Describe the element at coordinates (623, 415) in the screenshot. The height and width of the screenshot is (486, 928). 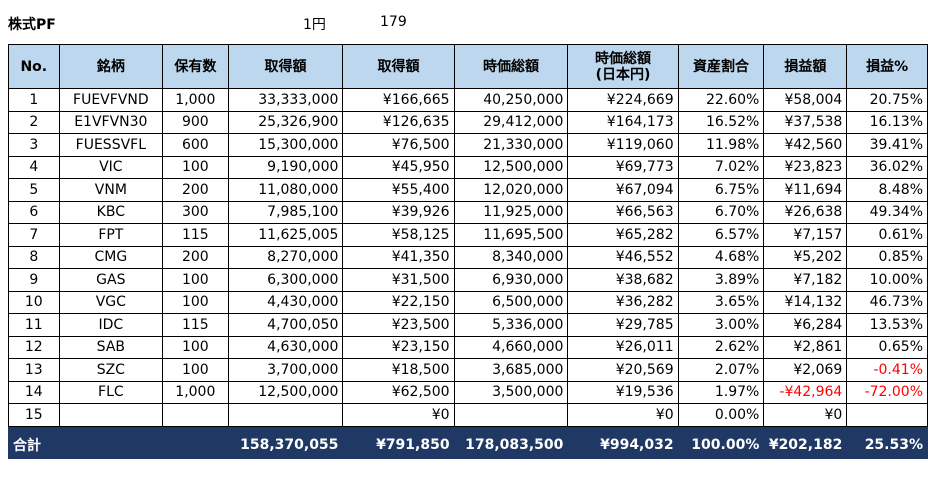
I see `cell-market-value-jpy: ¥0` at that location.